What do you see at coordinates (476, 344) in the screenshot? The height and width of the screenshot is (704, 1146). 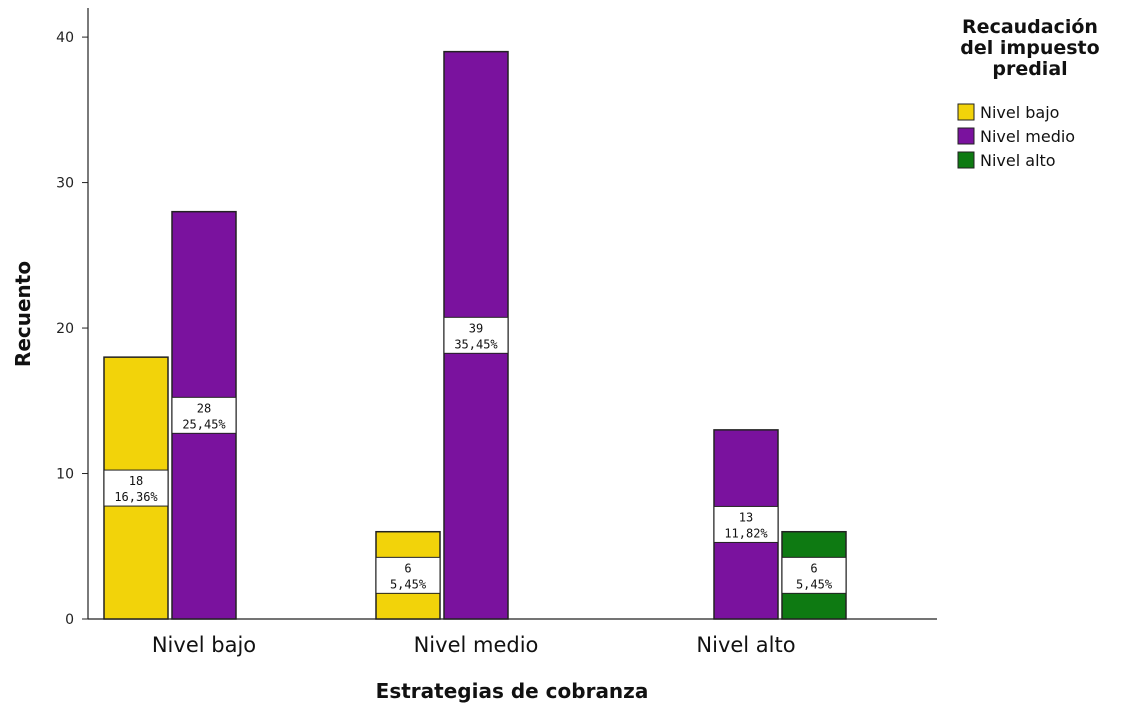 I see `data-label-percent: 35,45%` at bounding box center [476, 344].